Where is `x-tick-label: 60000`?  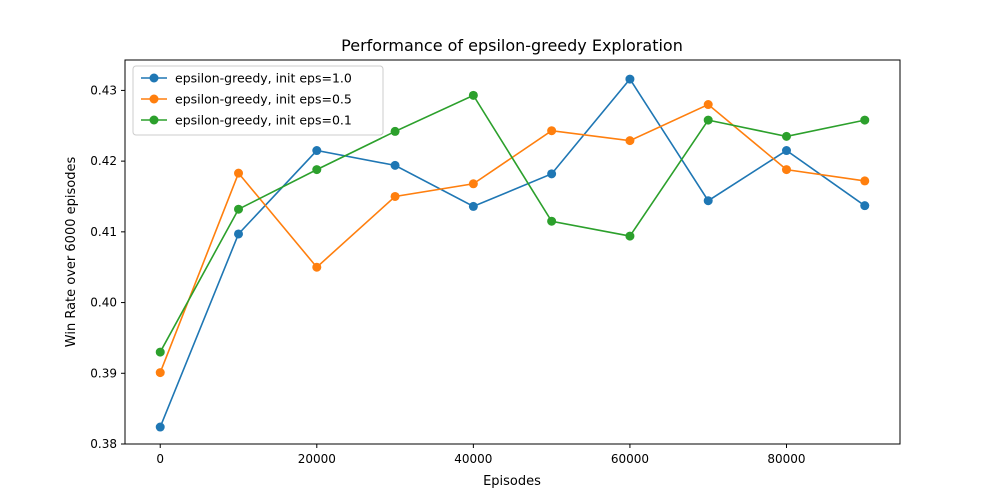
x-tick-label: 60000 is located at coordinates (630, 459).